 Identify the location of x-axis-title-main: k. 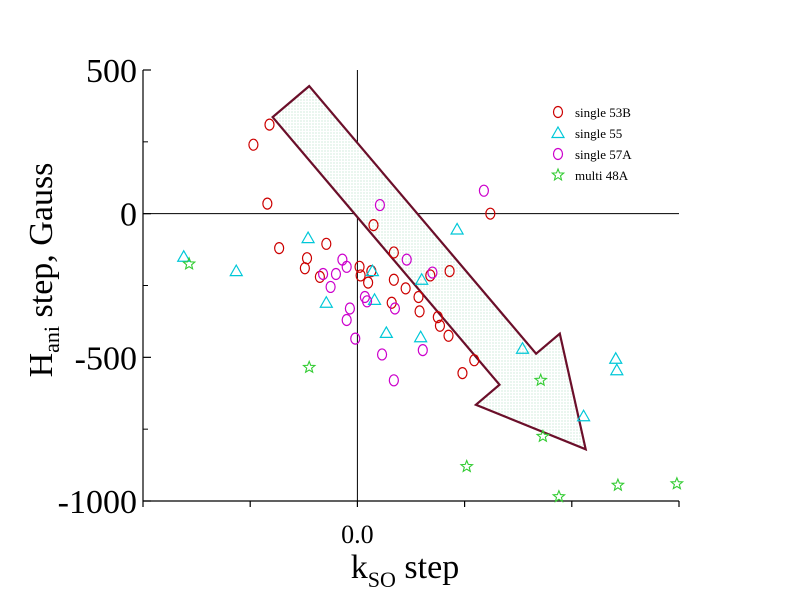
(359, 567).